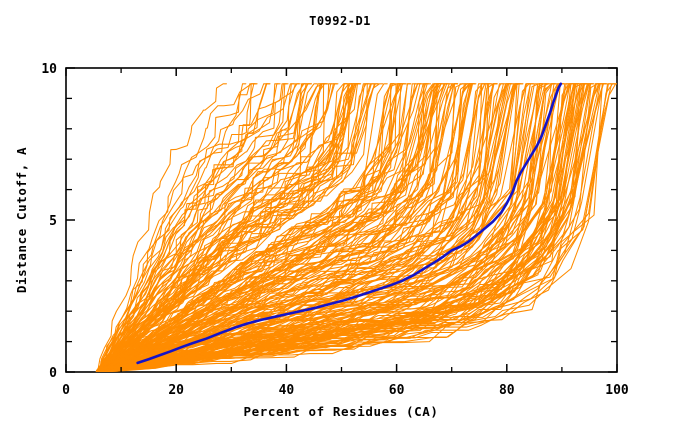  Describe the element at coordinates (176, 390) in the screenshot. I see `x-tick-label: 20` at that location.